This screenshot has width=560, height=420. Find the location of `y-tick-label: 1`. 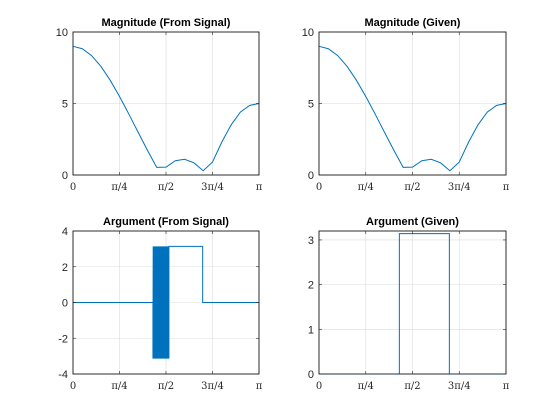

y-tick-label: 1 is located at coordinates (311, 330).